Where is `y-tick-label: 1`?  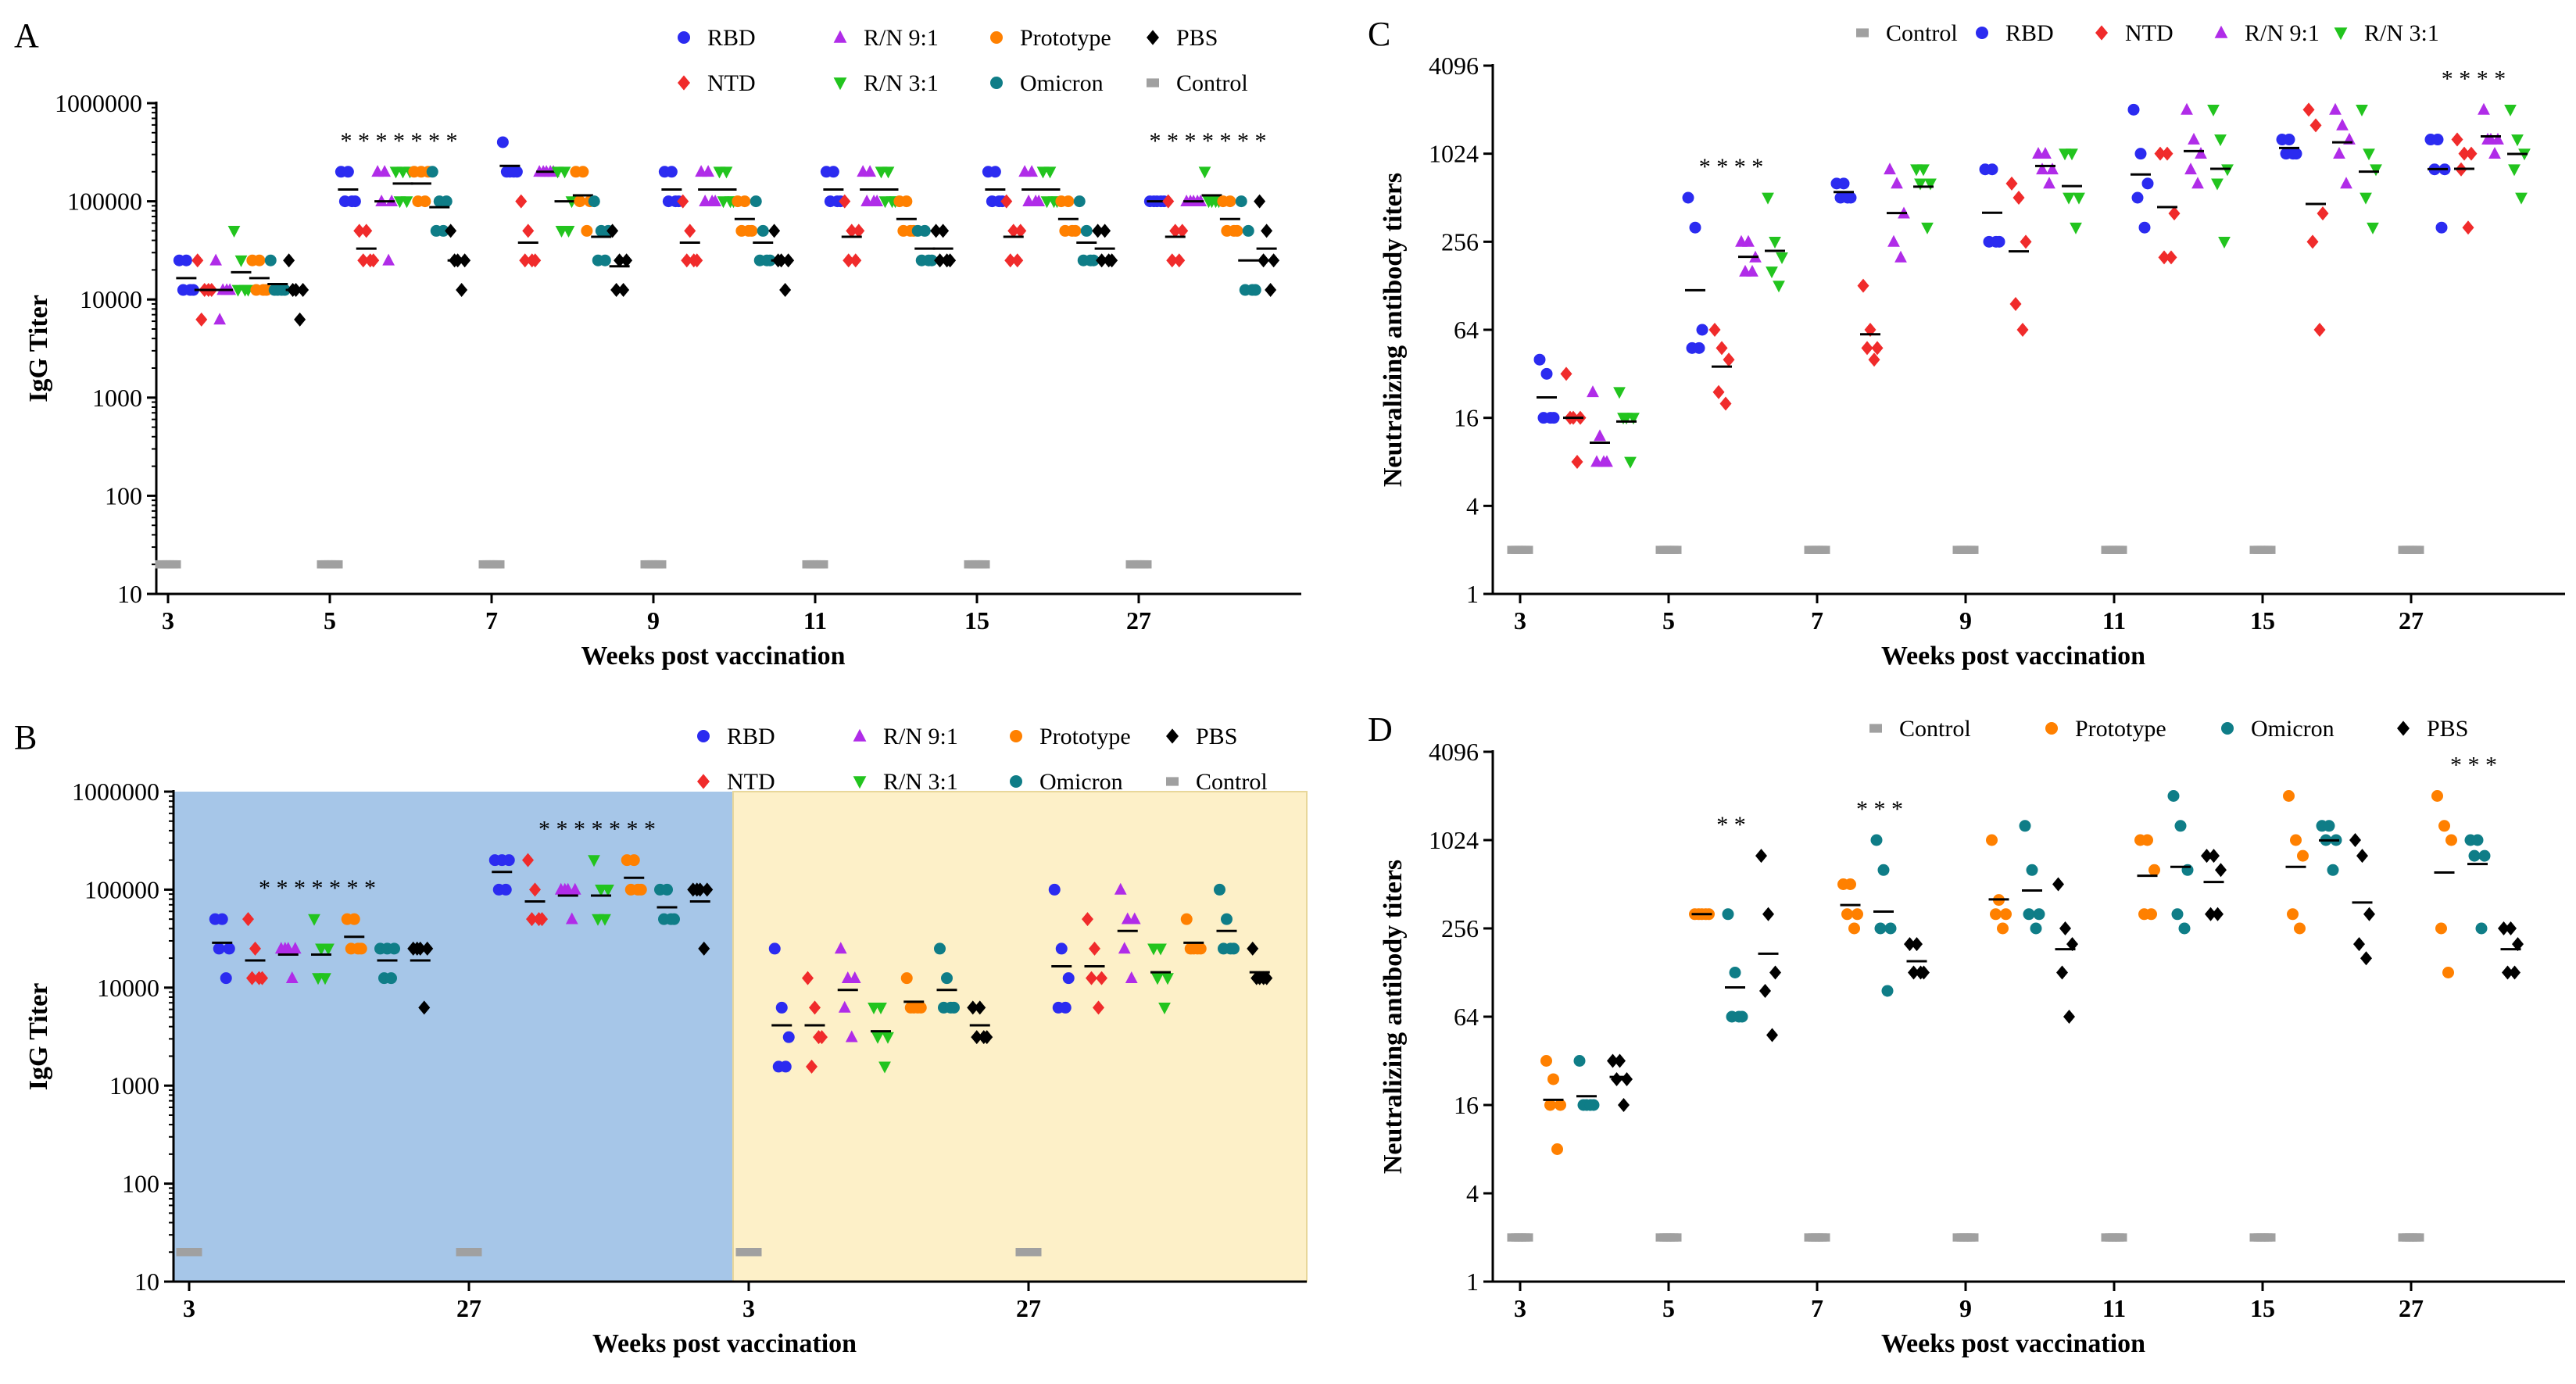 y-tick-label: 1 is located at coordinates (1472, 1282).